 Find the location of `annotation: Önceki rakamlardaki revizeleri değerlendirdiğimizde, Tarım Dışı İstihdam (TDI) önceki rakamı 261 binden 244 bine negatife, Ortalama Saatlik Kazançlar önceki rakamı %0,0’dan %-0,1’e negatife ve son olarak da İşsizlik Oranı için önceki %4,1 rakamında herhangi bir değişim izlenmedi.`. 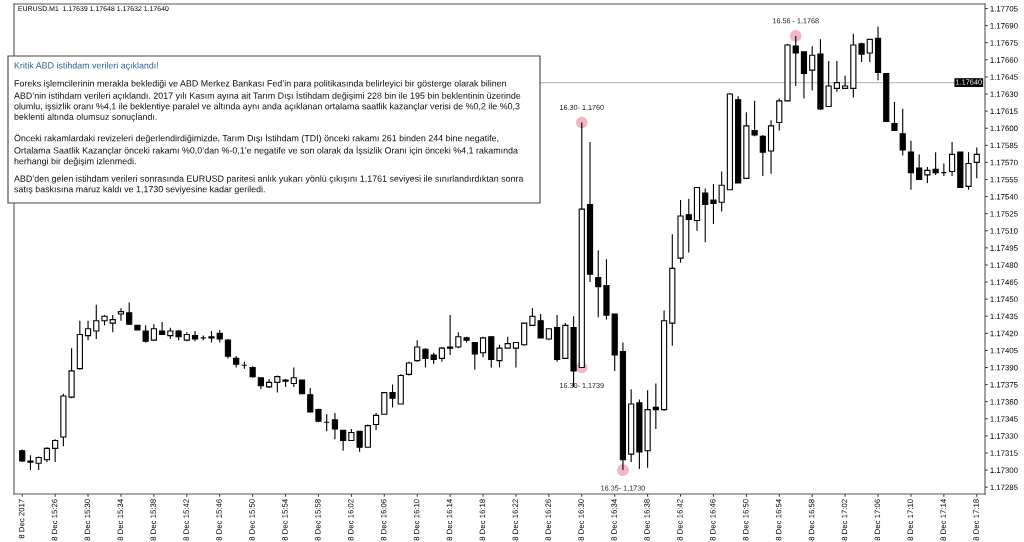

annotation: Önceki rakamlardaki revizeleri değerlendirdiğimizde, Tarım Dışı İstihdam (TDI) önceki rakamı 261 binden 244 bine negatife, Ortalama Saatlik Kazançlar önceki rakamı %0,0’dan %-0,1’e negatife ve son olarak da İşsizlik Oranı için önceki %4,1 rakamında herhangi bir değişim izlenmedi. is located at coordinates (266, 150).